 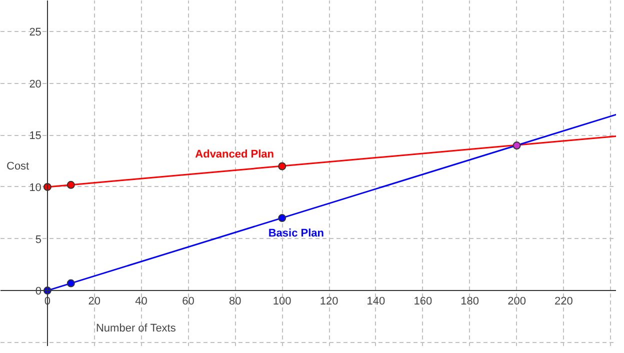 What do you see at coordinates (517, 302) in the screenshot?
I see `x-tick-label: 200` at bounding box center [517, 302].